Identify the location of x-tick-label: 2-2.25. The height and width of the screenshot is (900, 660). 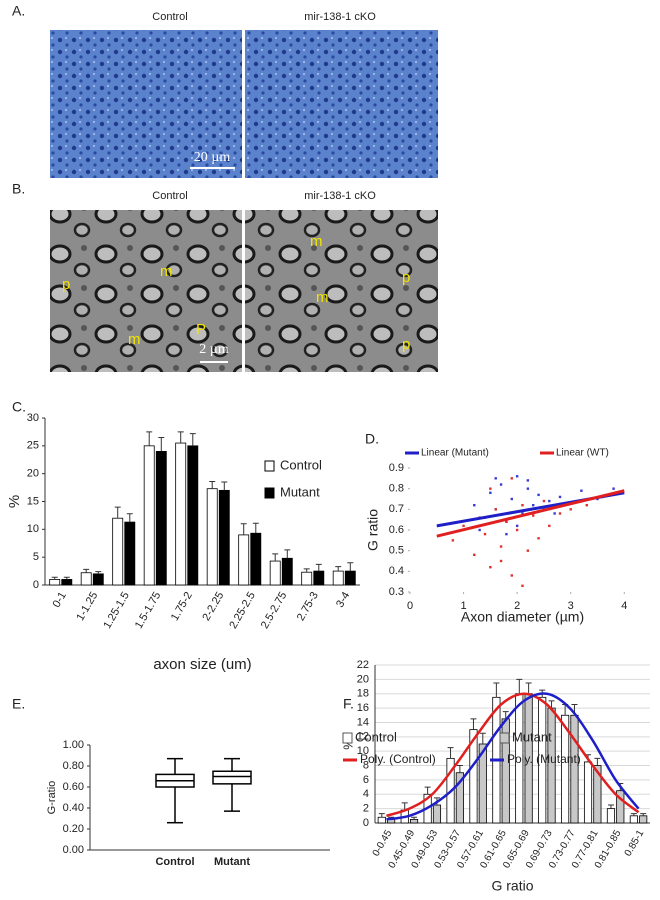
(213, 606).